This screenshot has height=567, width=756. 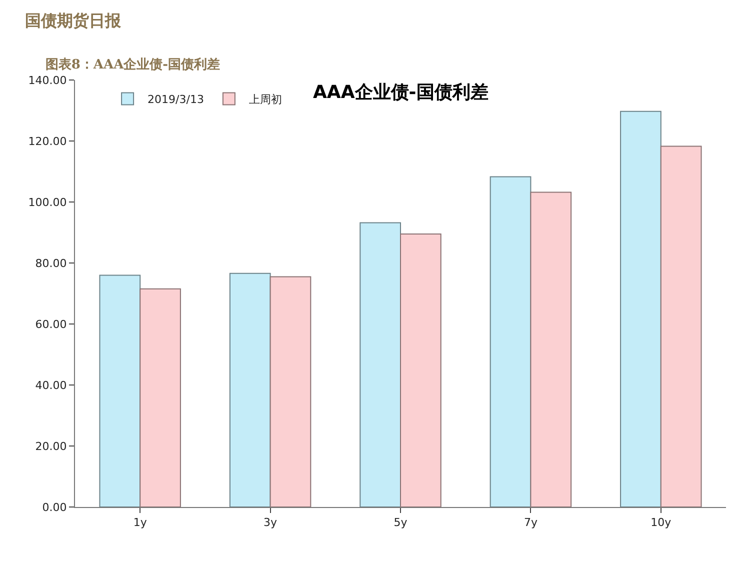 I want to click on legend-label: 2019/3/13, so click(x=176, y=99).